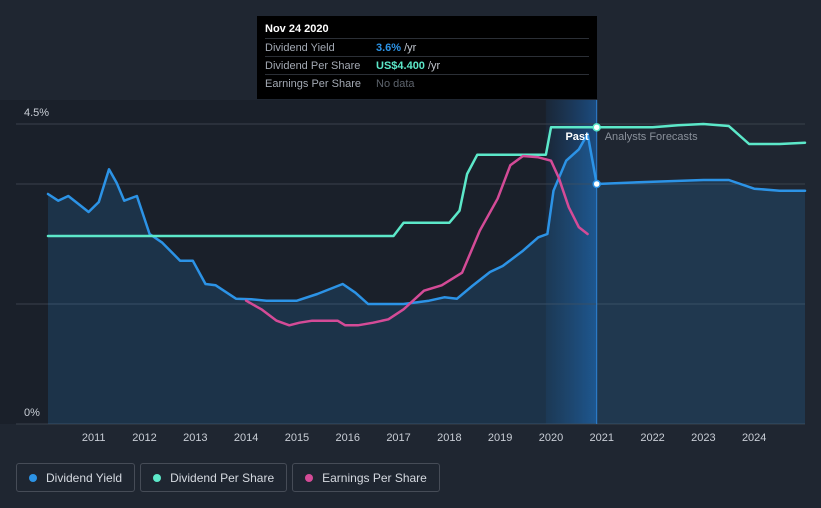 The height and width of the screenshot is (508, 821). What do you see at coordinates (754, 438) in the screenshot?
I see `x-tick-label: 2024` at bounding box center [754, 438].